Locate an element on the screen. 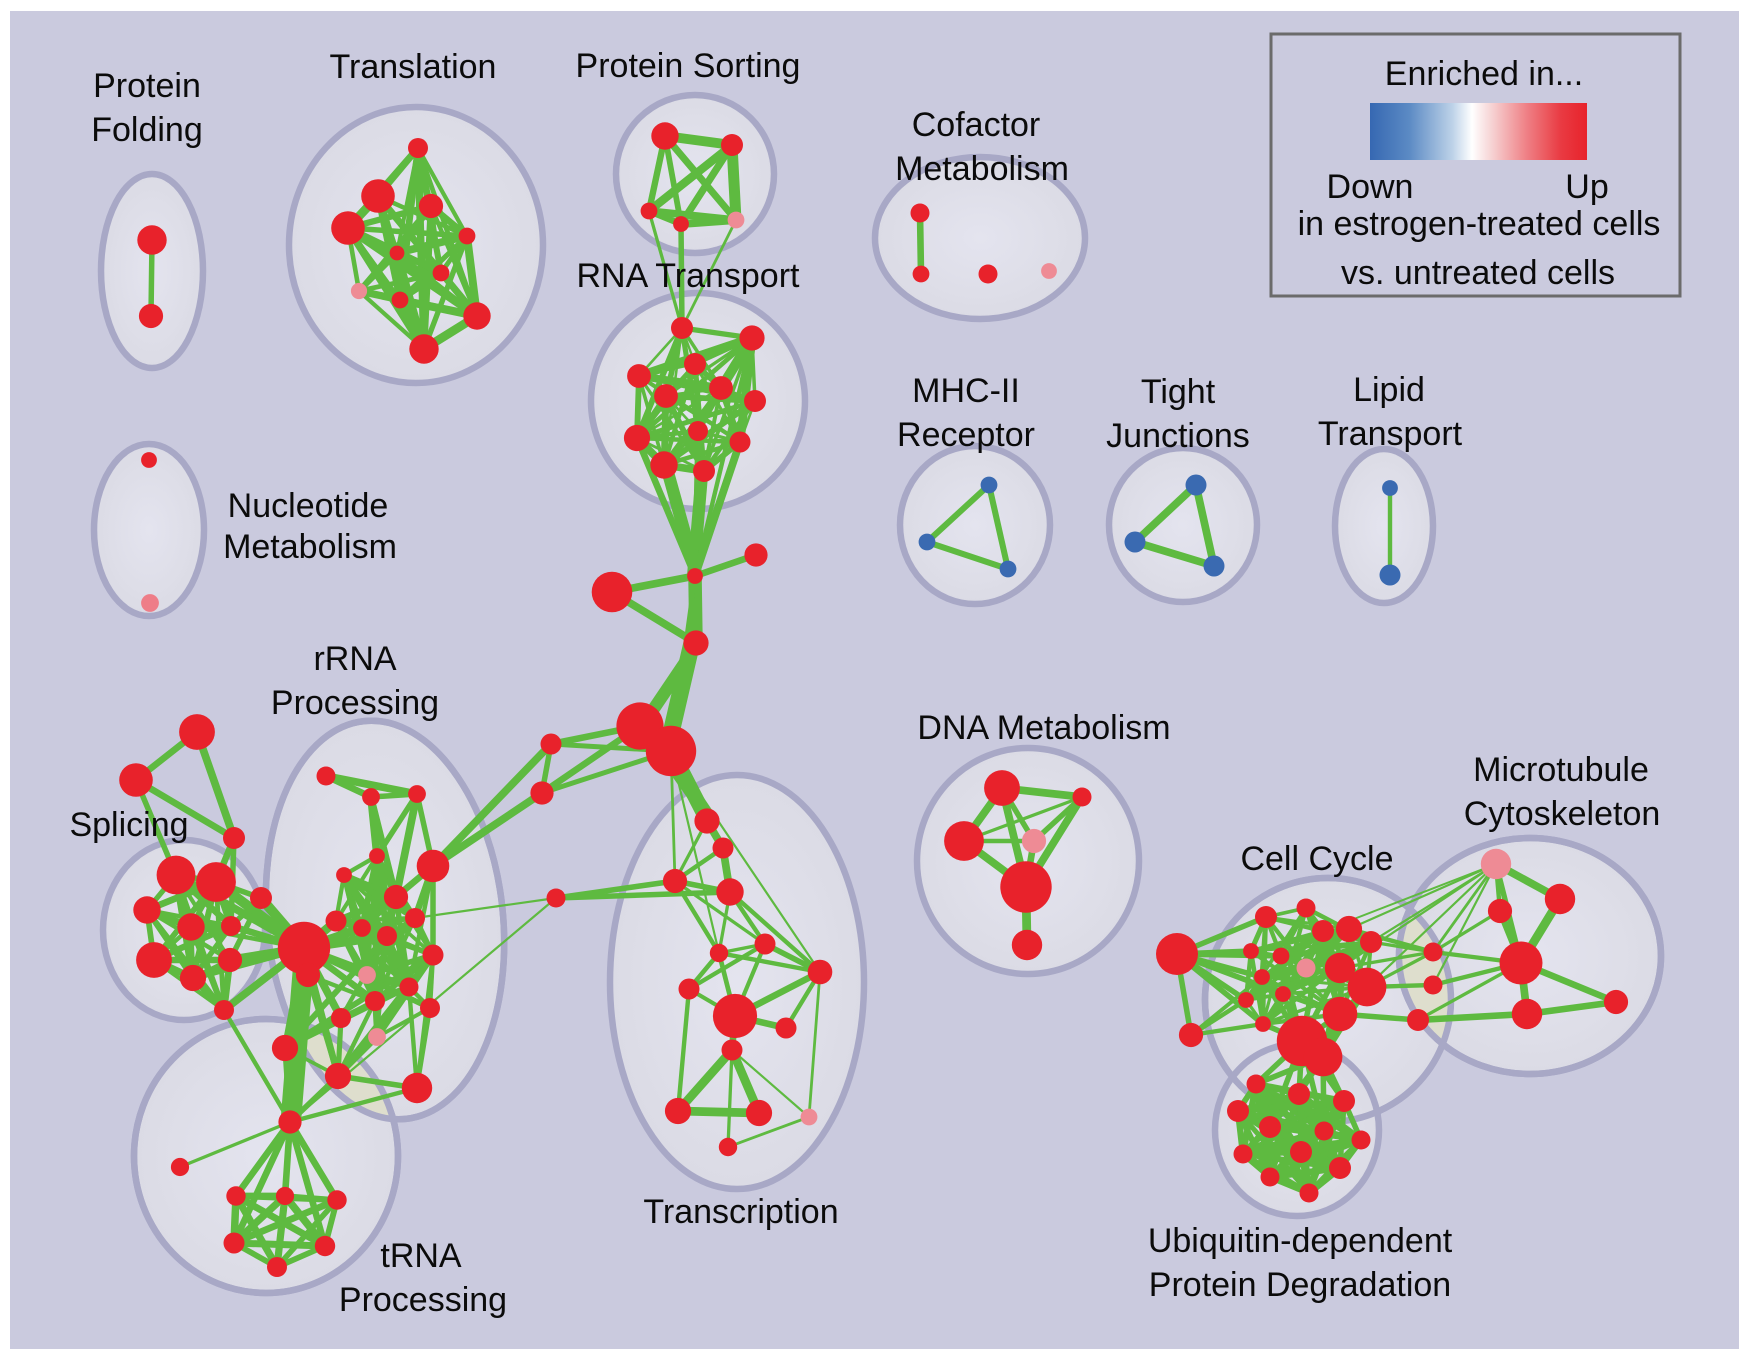 The width and height of the screenshot is (1750, 1360). svg-text: Translation is located at coordinates (413, 67).